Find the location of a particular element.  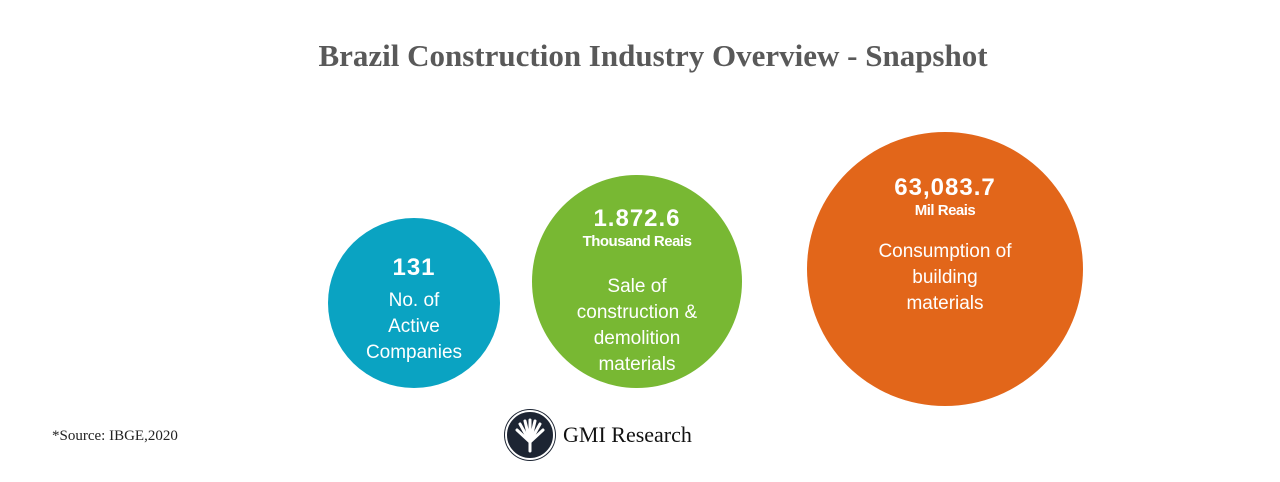

stat-desc-line: building is located at coordinates (945, 277).